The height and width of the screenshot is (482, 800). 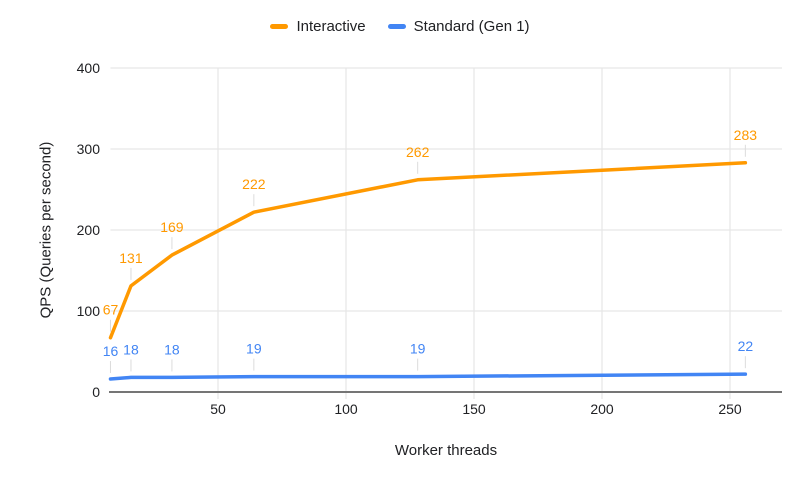 What do you see at coordinates (254, 184) in the screenshot?
I see `data-label-interactive: 222` at bounding box center [254, 184].